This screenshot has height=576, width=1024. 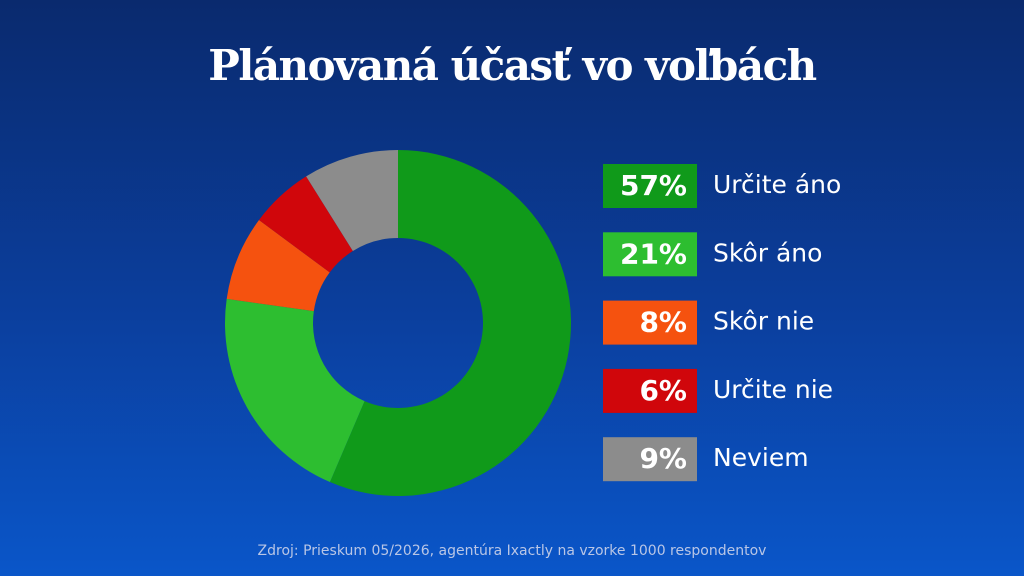 I want to click on legend-label: Skôr áno, so click(x=767, y=252).